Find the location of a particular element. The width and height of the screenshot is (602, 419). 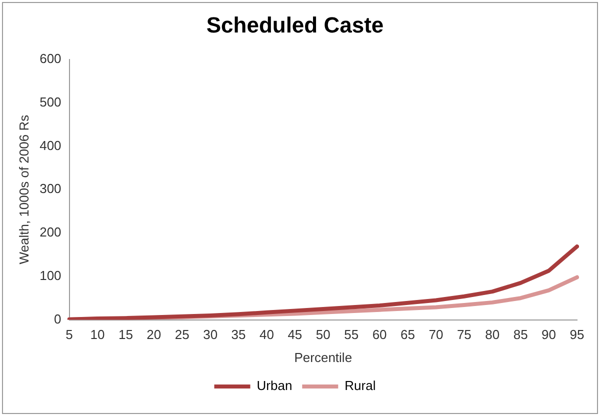

x-tick-label: 40 is located at coordinates (267, 334).